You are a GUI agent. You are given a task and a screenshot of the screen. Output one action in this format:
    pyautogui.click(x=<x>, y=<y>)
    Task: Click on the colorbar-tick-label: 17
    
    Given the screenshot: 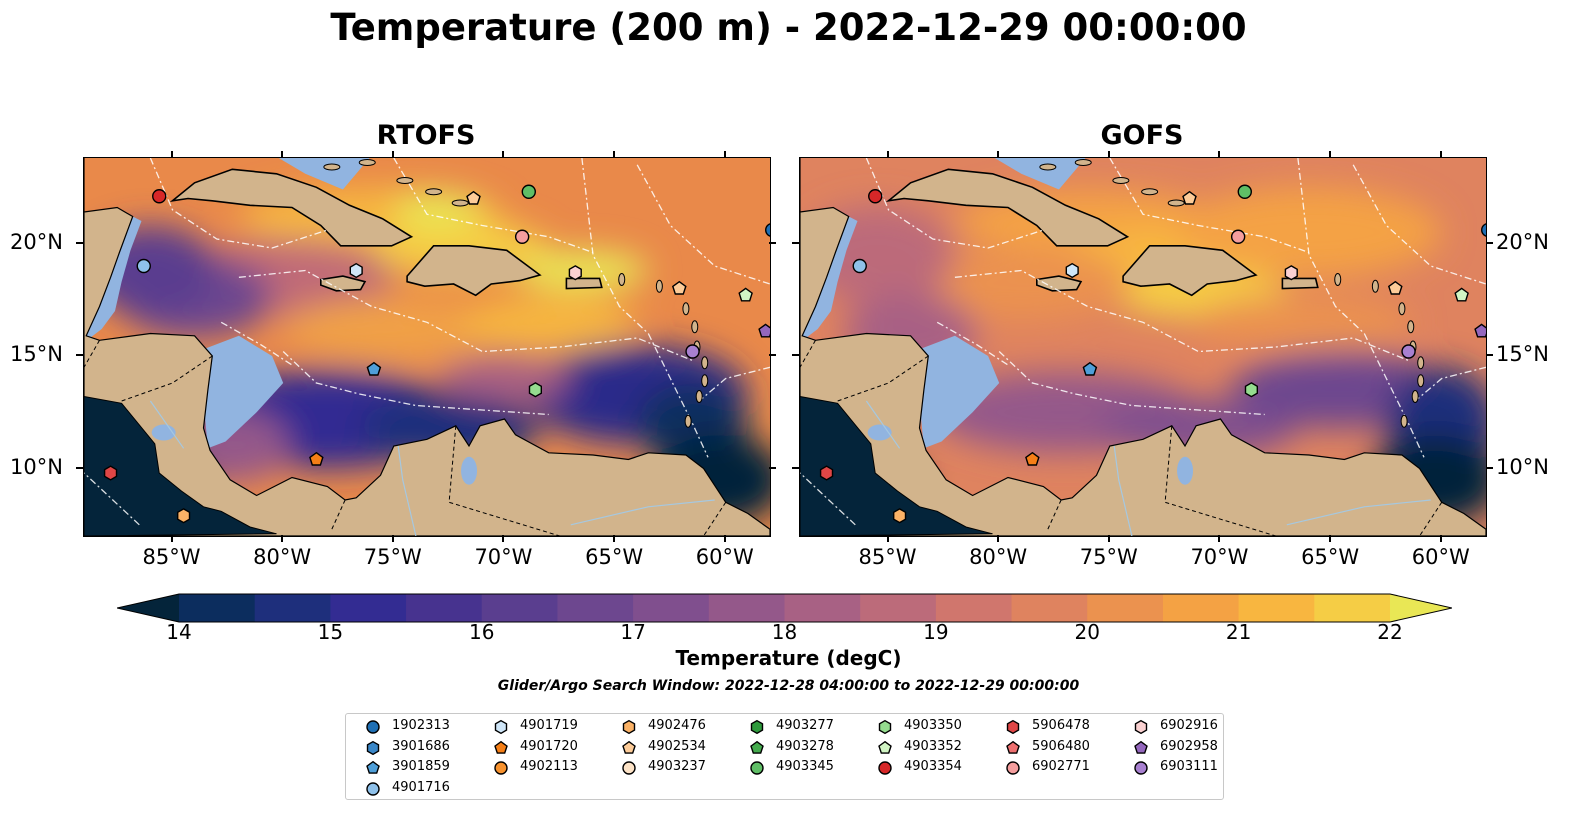 What is the action you would take?
    pyautogui.click(x=633, y=632)
    